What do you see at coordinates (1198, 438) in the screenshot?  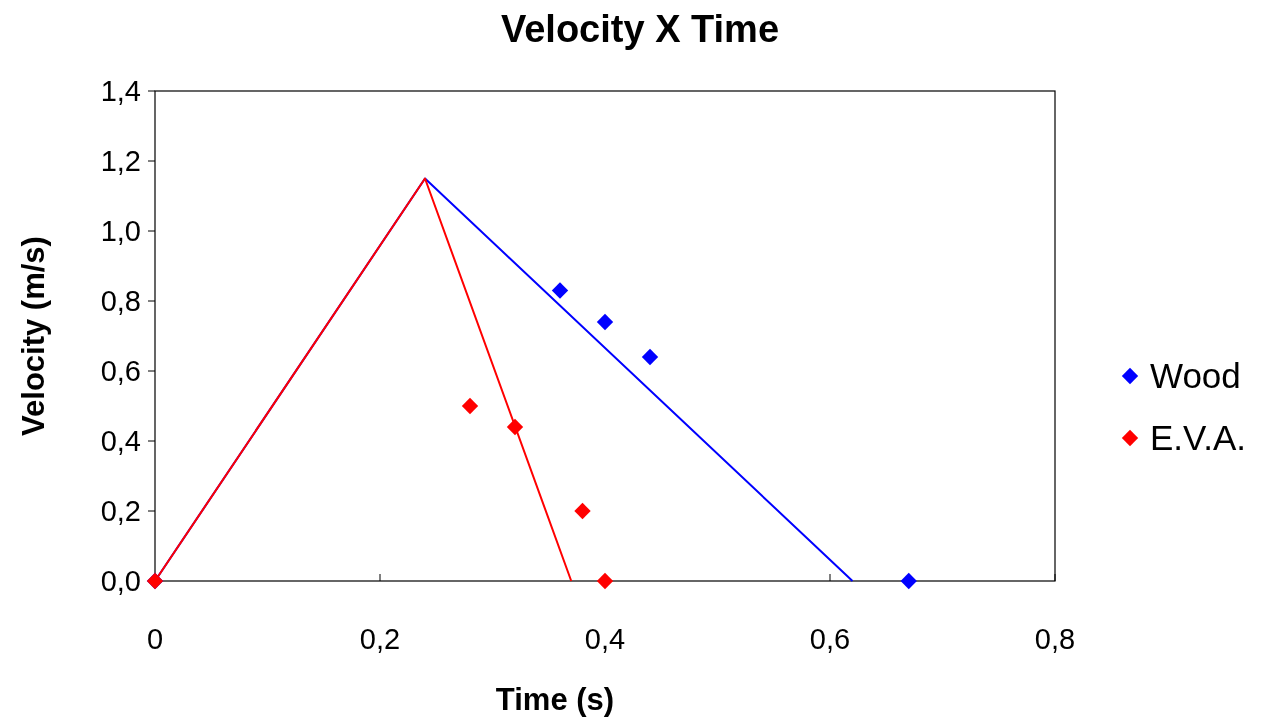 I see `legend-label: E.V.A.` at bounding box center [1198, 438].